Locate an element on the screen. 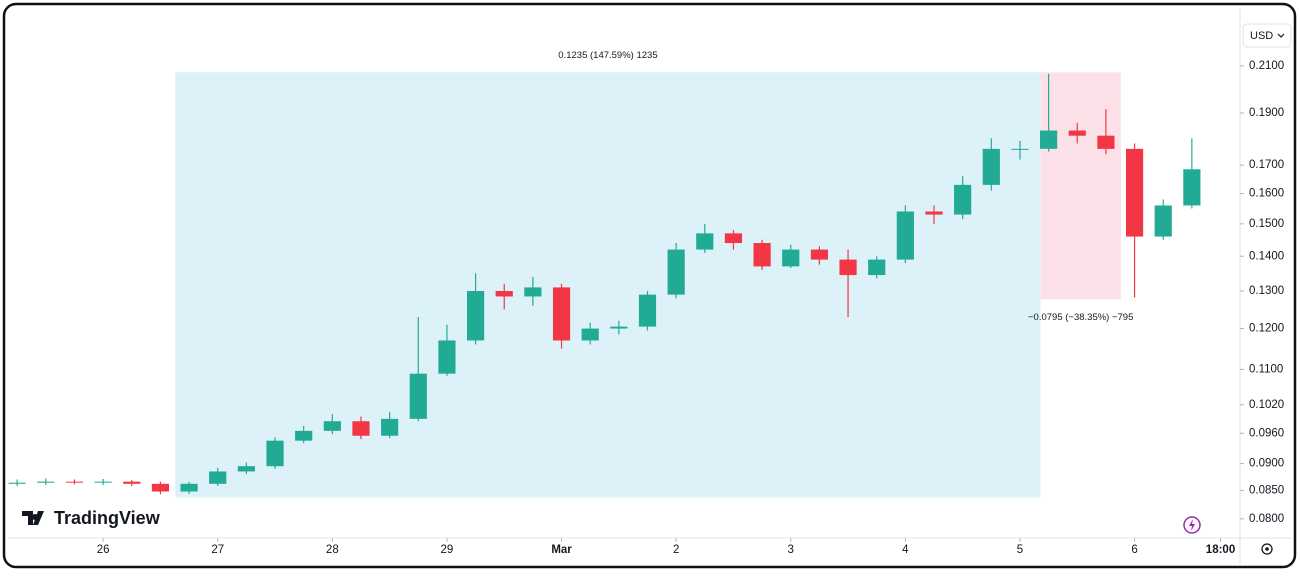 The height and width of the screenshot is (577, 1300). settings-icon is located at coordinates (1267, 549).